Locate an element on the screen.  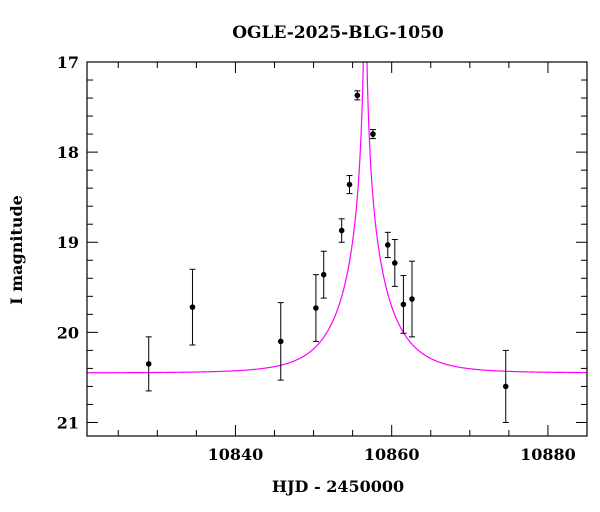
x-tick-label: 10860 is located at coordinates (392, 454).